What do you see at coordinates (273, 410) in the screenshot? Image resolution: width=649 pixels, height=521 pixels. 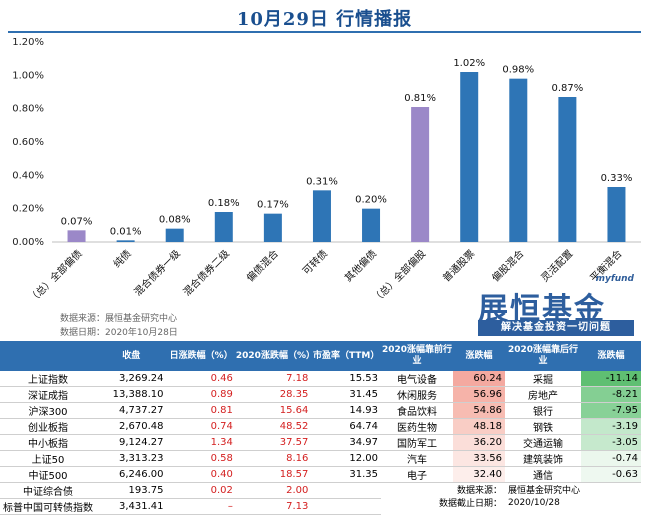 I see `index-ytd-change: 15.64` at bounding box center [273, 410].